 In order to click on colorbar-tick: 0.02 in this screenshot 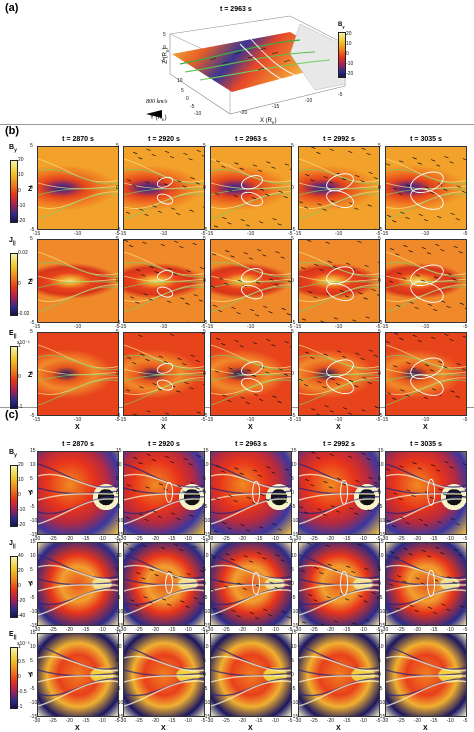, I will do `click(23, 253)`.